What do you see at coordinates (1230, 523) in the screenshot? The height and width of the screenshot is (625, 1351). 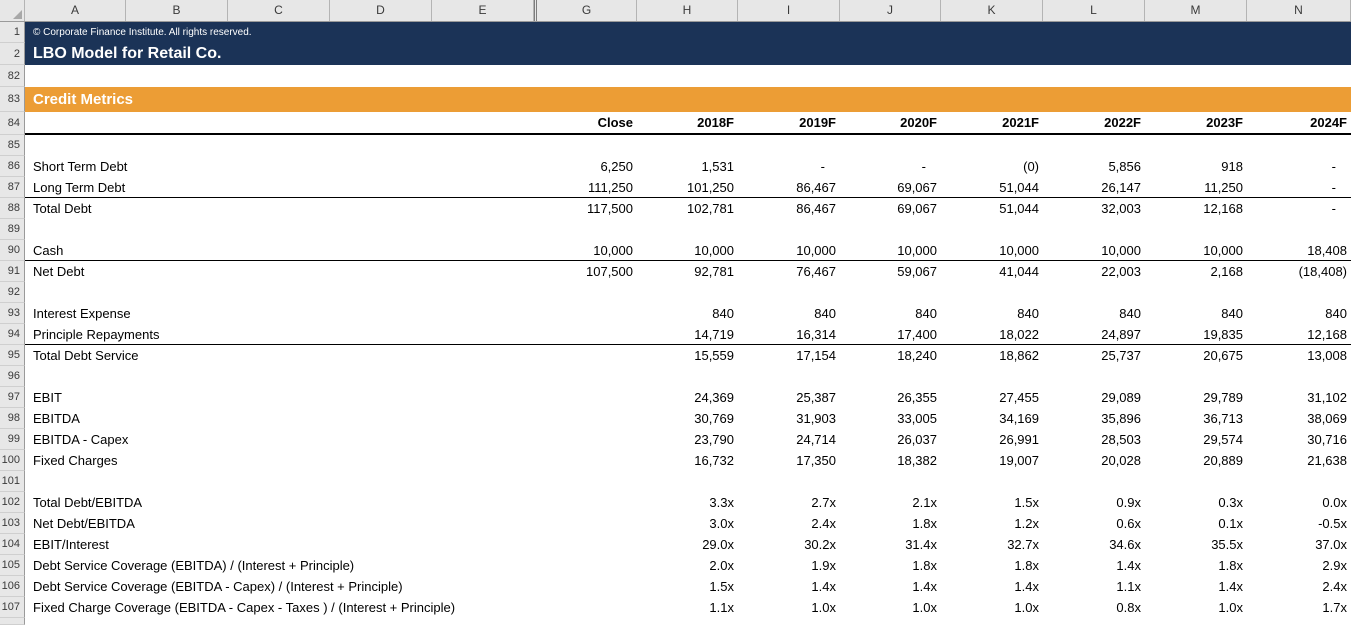 I see `cell-M103: 0.1x` at bounding box center [1230, 523].